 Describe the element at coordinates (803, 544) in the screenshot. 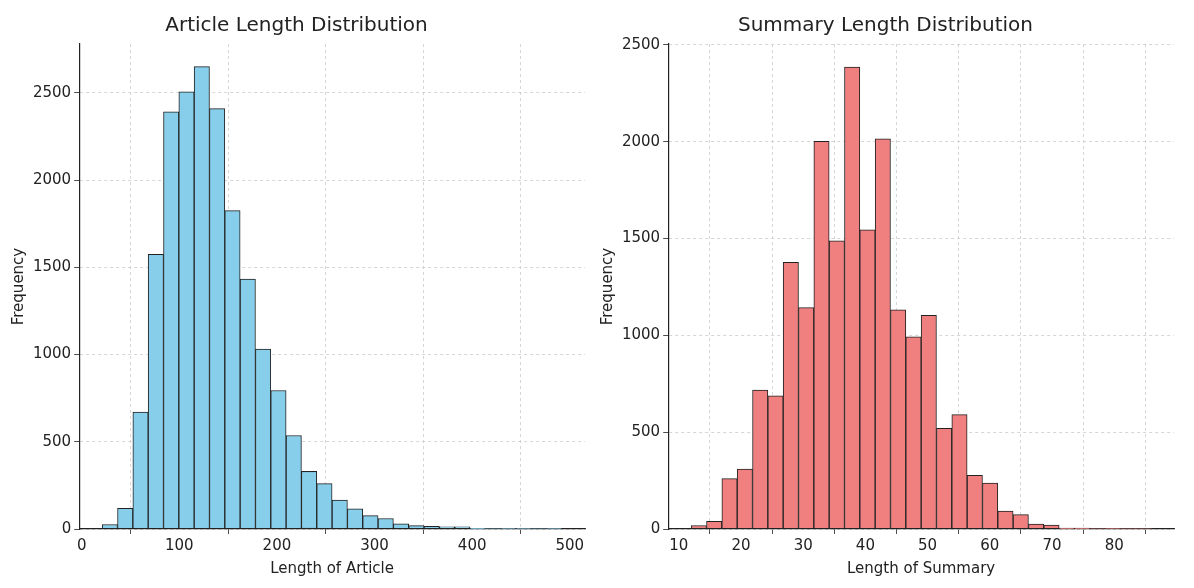

I see `x-tick-label: 30` at that location.